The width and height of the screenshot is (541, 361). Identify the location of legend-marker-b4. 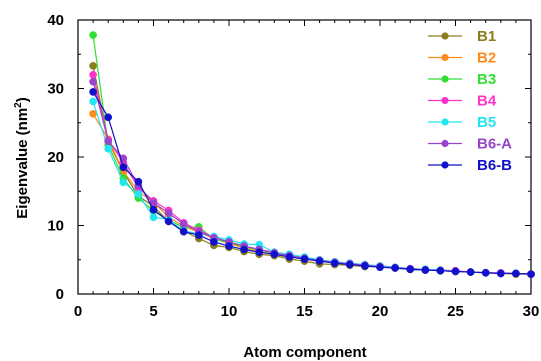
(445, 100).